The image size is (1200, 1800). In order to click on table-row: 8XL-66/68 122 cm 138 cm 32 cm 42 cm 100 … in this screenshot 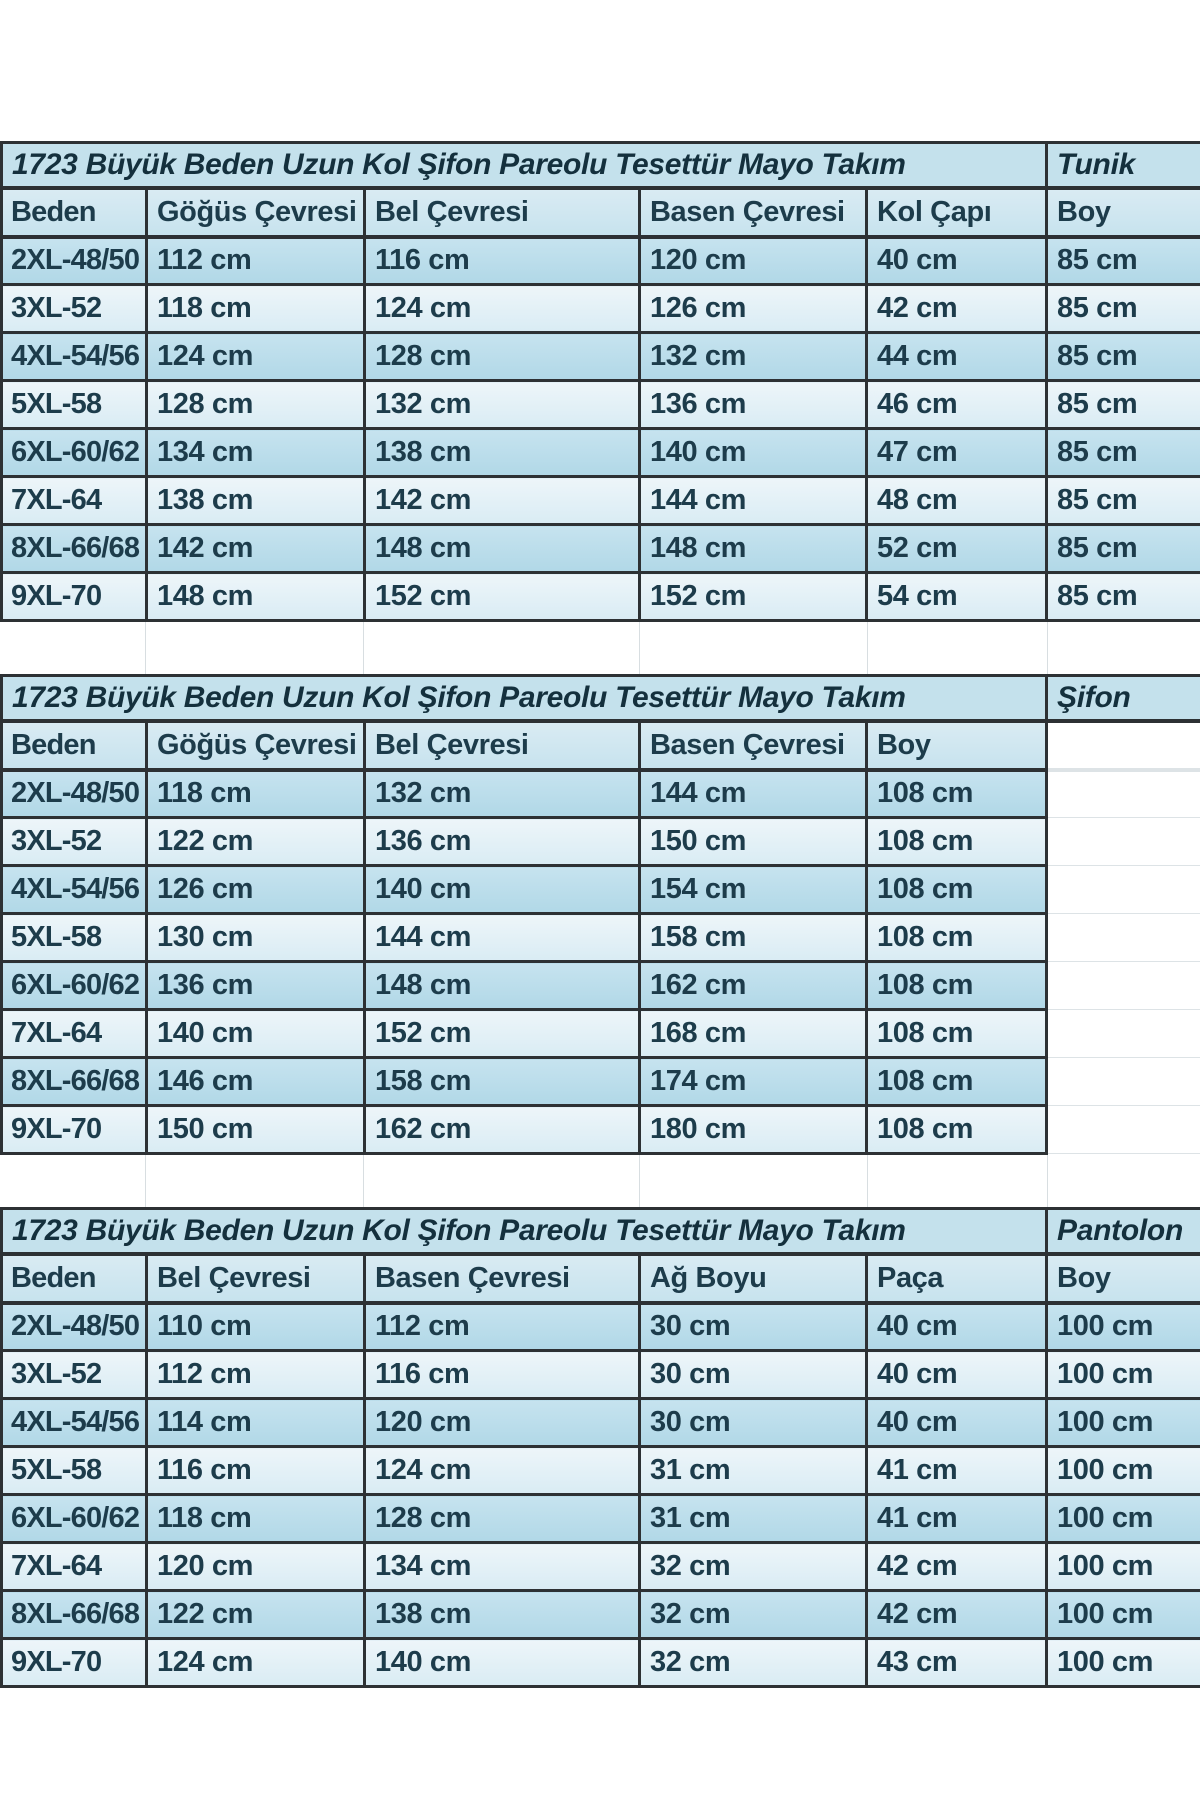, I will do `click(600, 1614)`.